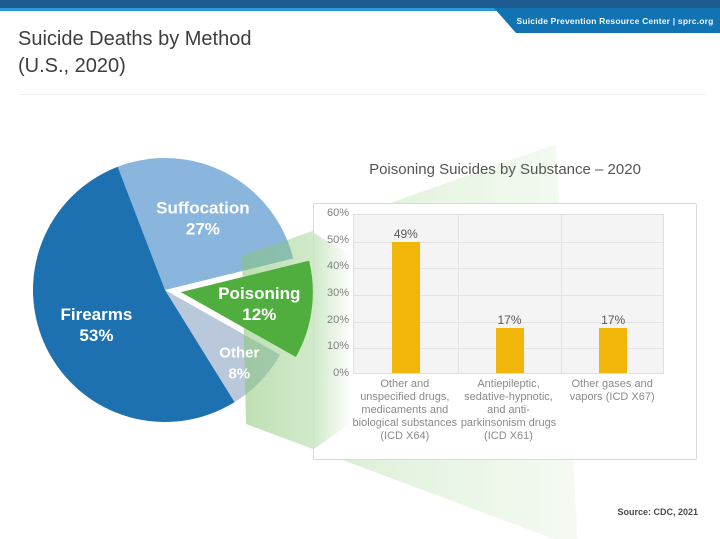 The image size is (720, 539). I want to click on pie-slice-poisoning, so click(246, 308).